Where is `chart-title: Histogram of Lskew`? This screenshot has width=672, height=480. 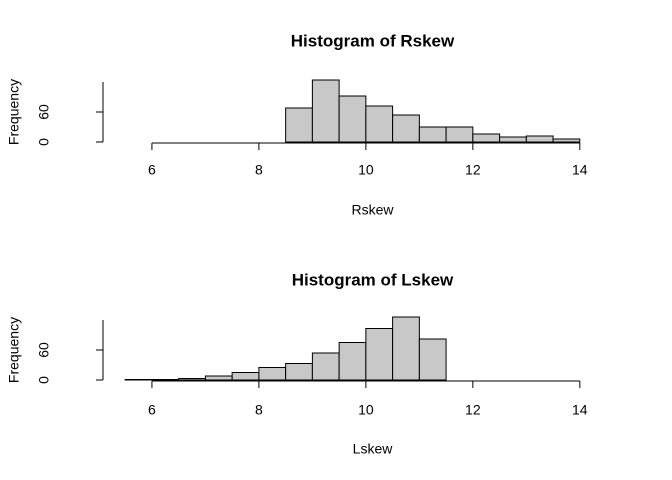
chart-title: Histogram of Lskew is located at coordinates (373, 279).